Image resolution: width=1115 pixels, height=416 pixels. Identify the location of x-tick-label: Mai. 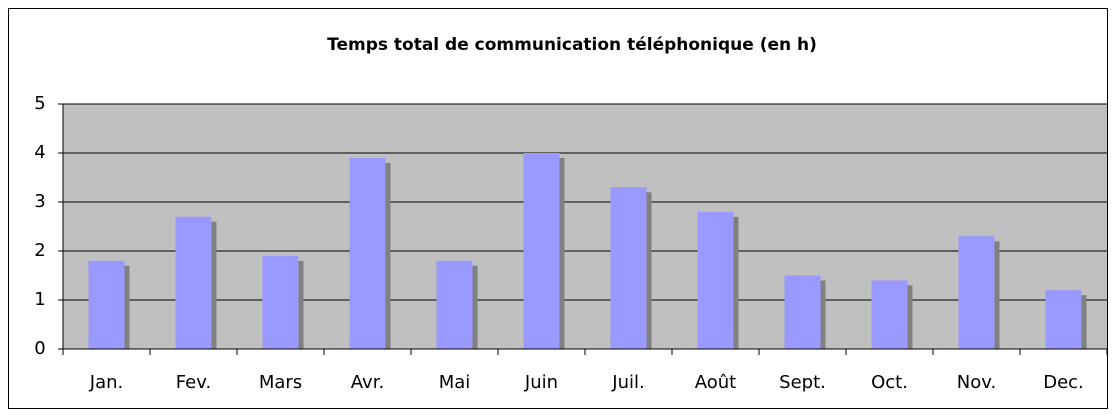
(455, 382).